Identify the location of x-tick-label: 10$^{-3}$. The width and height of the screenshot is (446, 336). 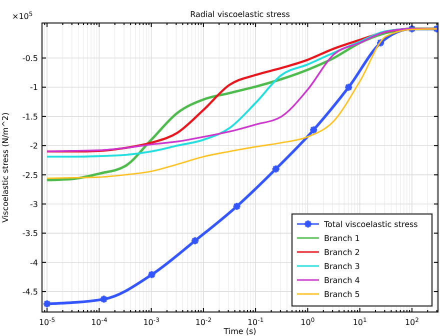
(151, 321).